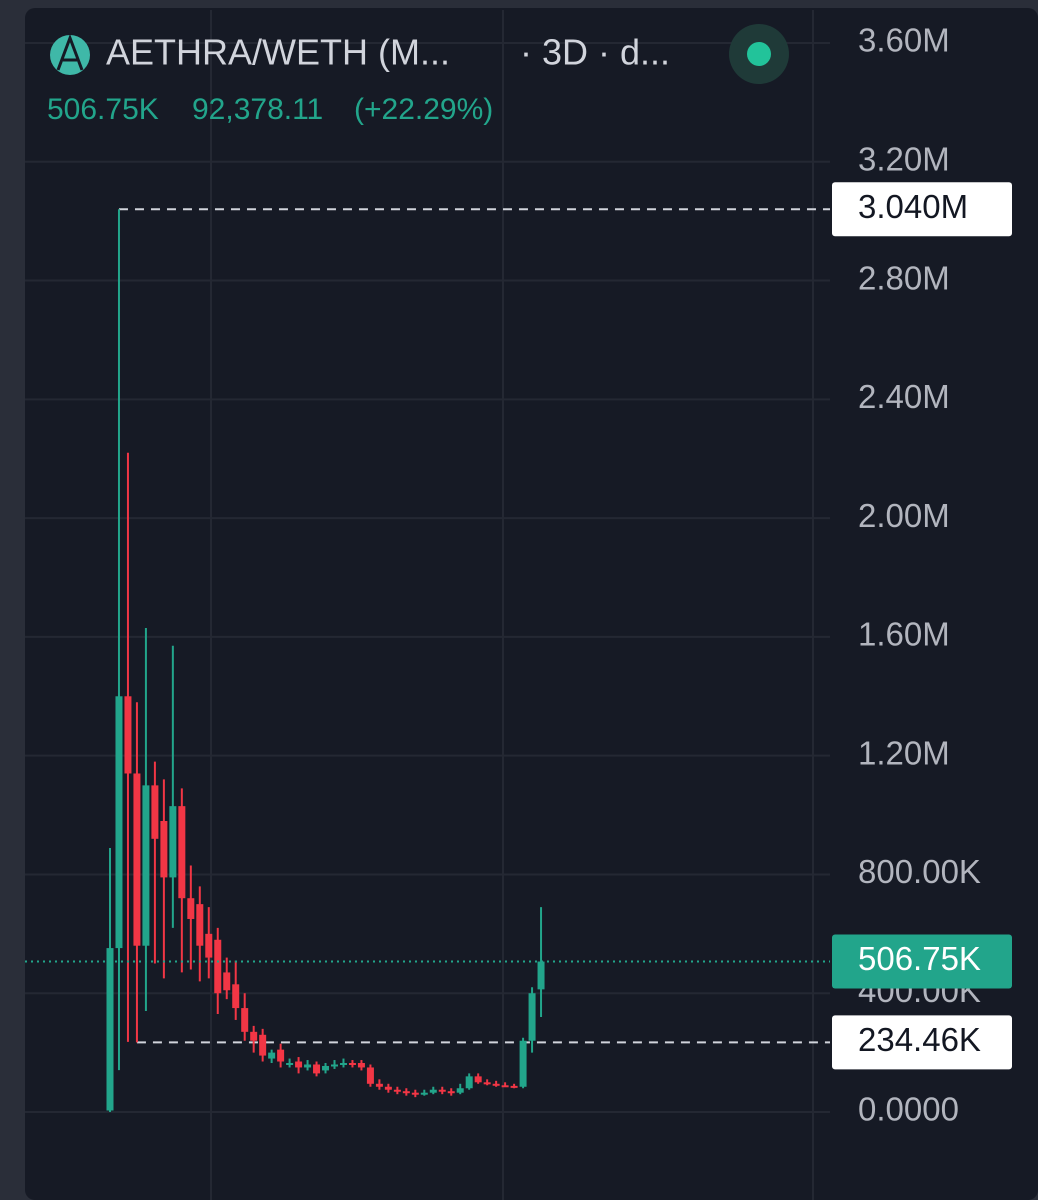 This screenshot has height=1200, width=1038. I want to click on y-tick-label: 3.20M, so click(904, 158).